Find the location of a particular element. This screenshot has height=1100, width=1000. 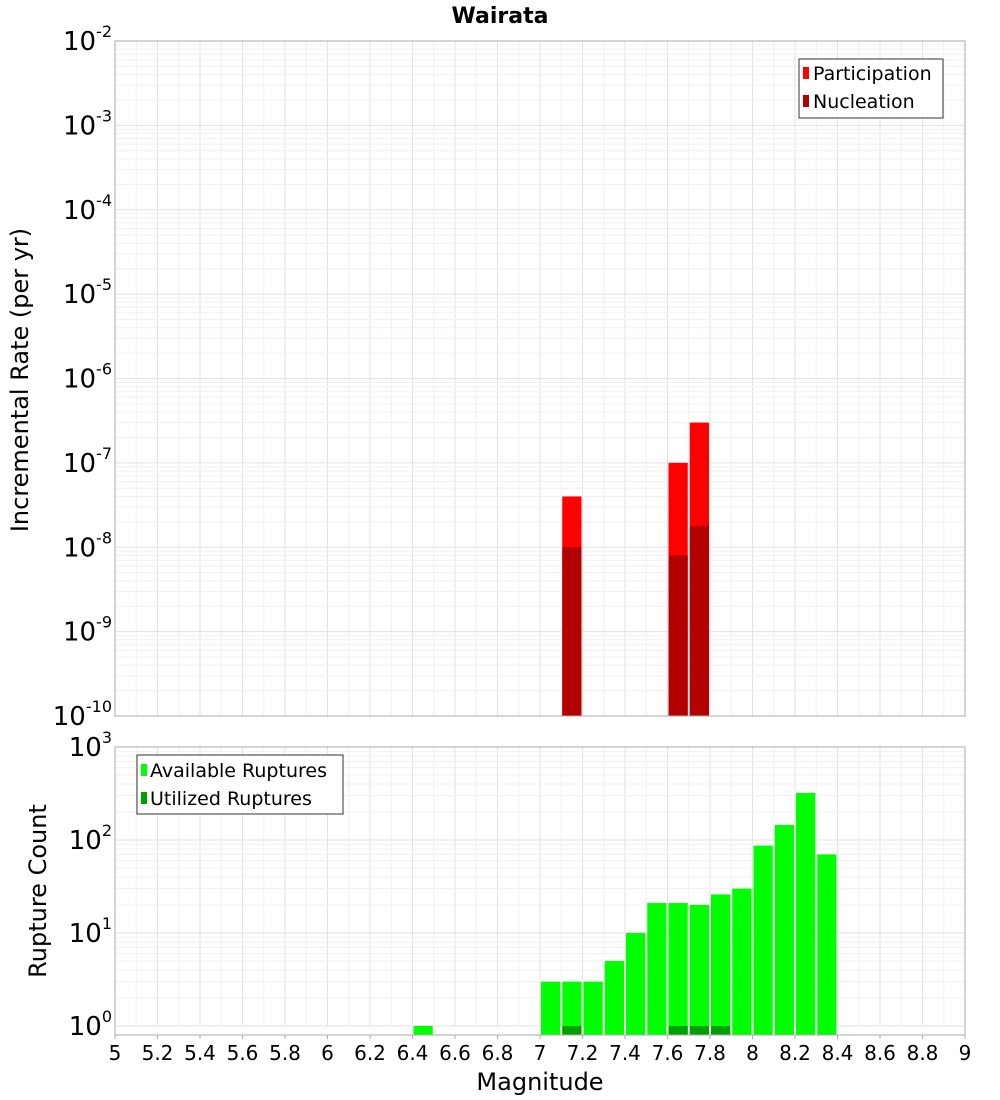

count-bars is located at coordinates (625, 914).